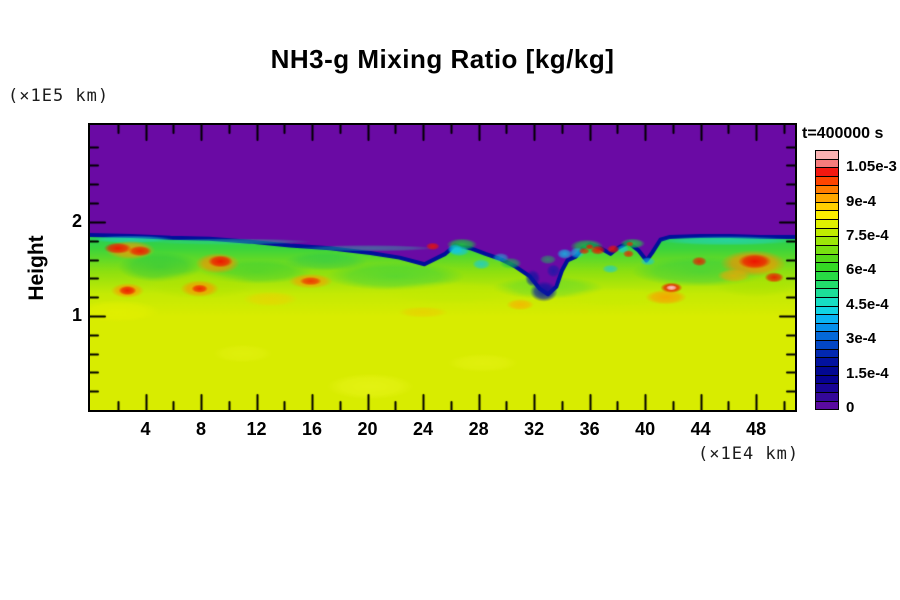 The image size is (900, 600). I want to click on x-tick-label: 20, so click(367, 429).